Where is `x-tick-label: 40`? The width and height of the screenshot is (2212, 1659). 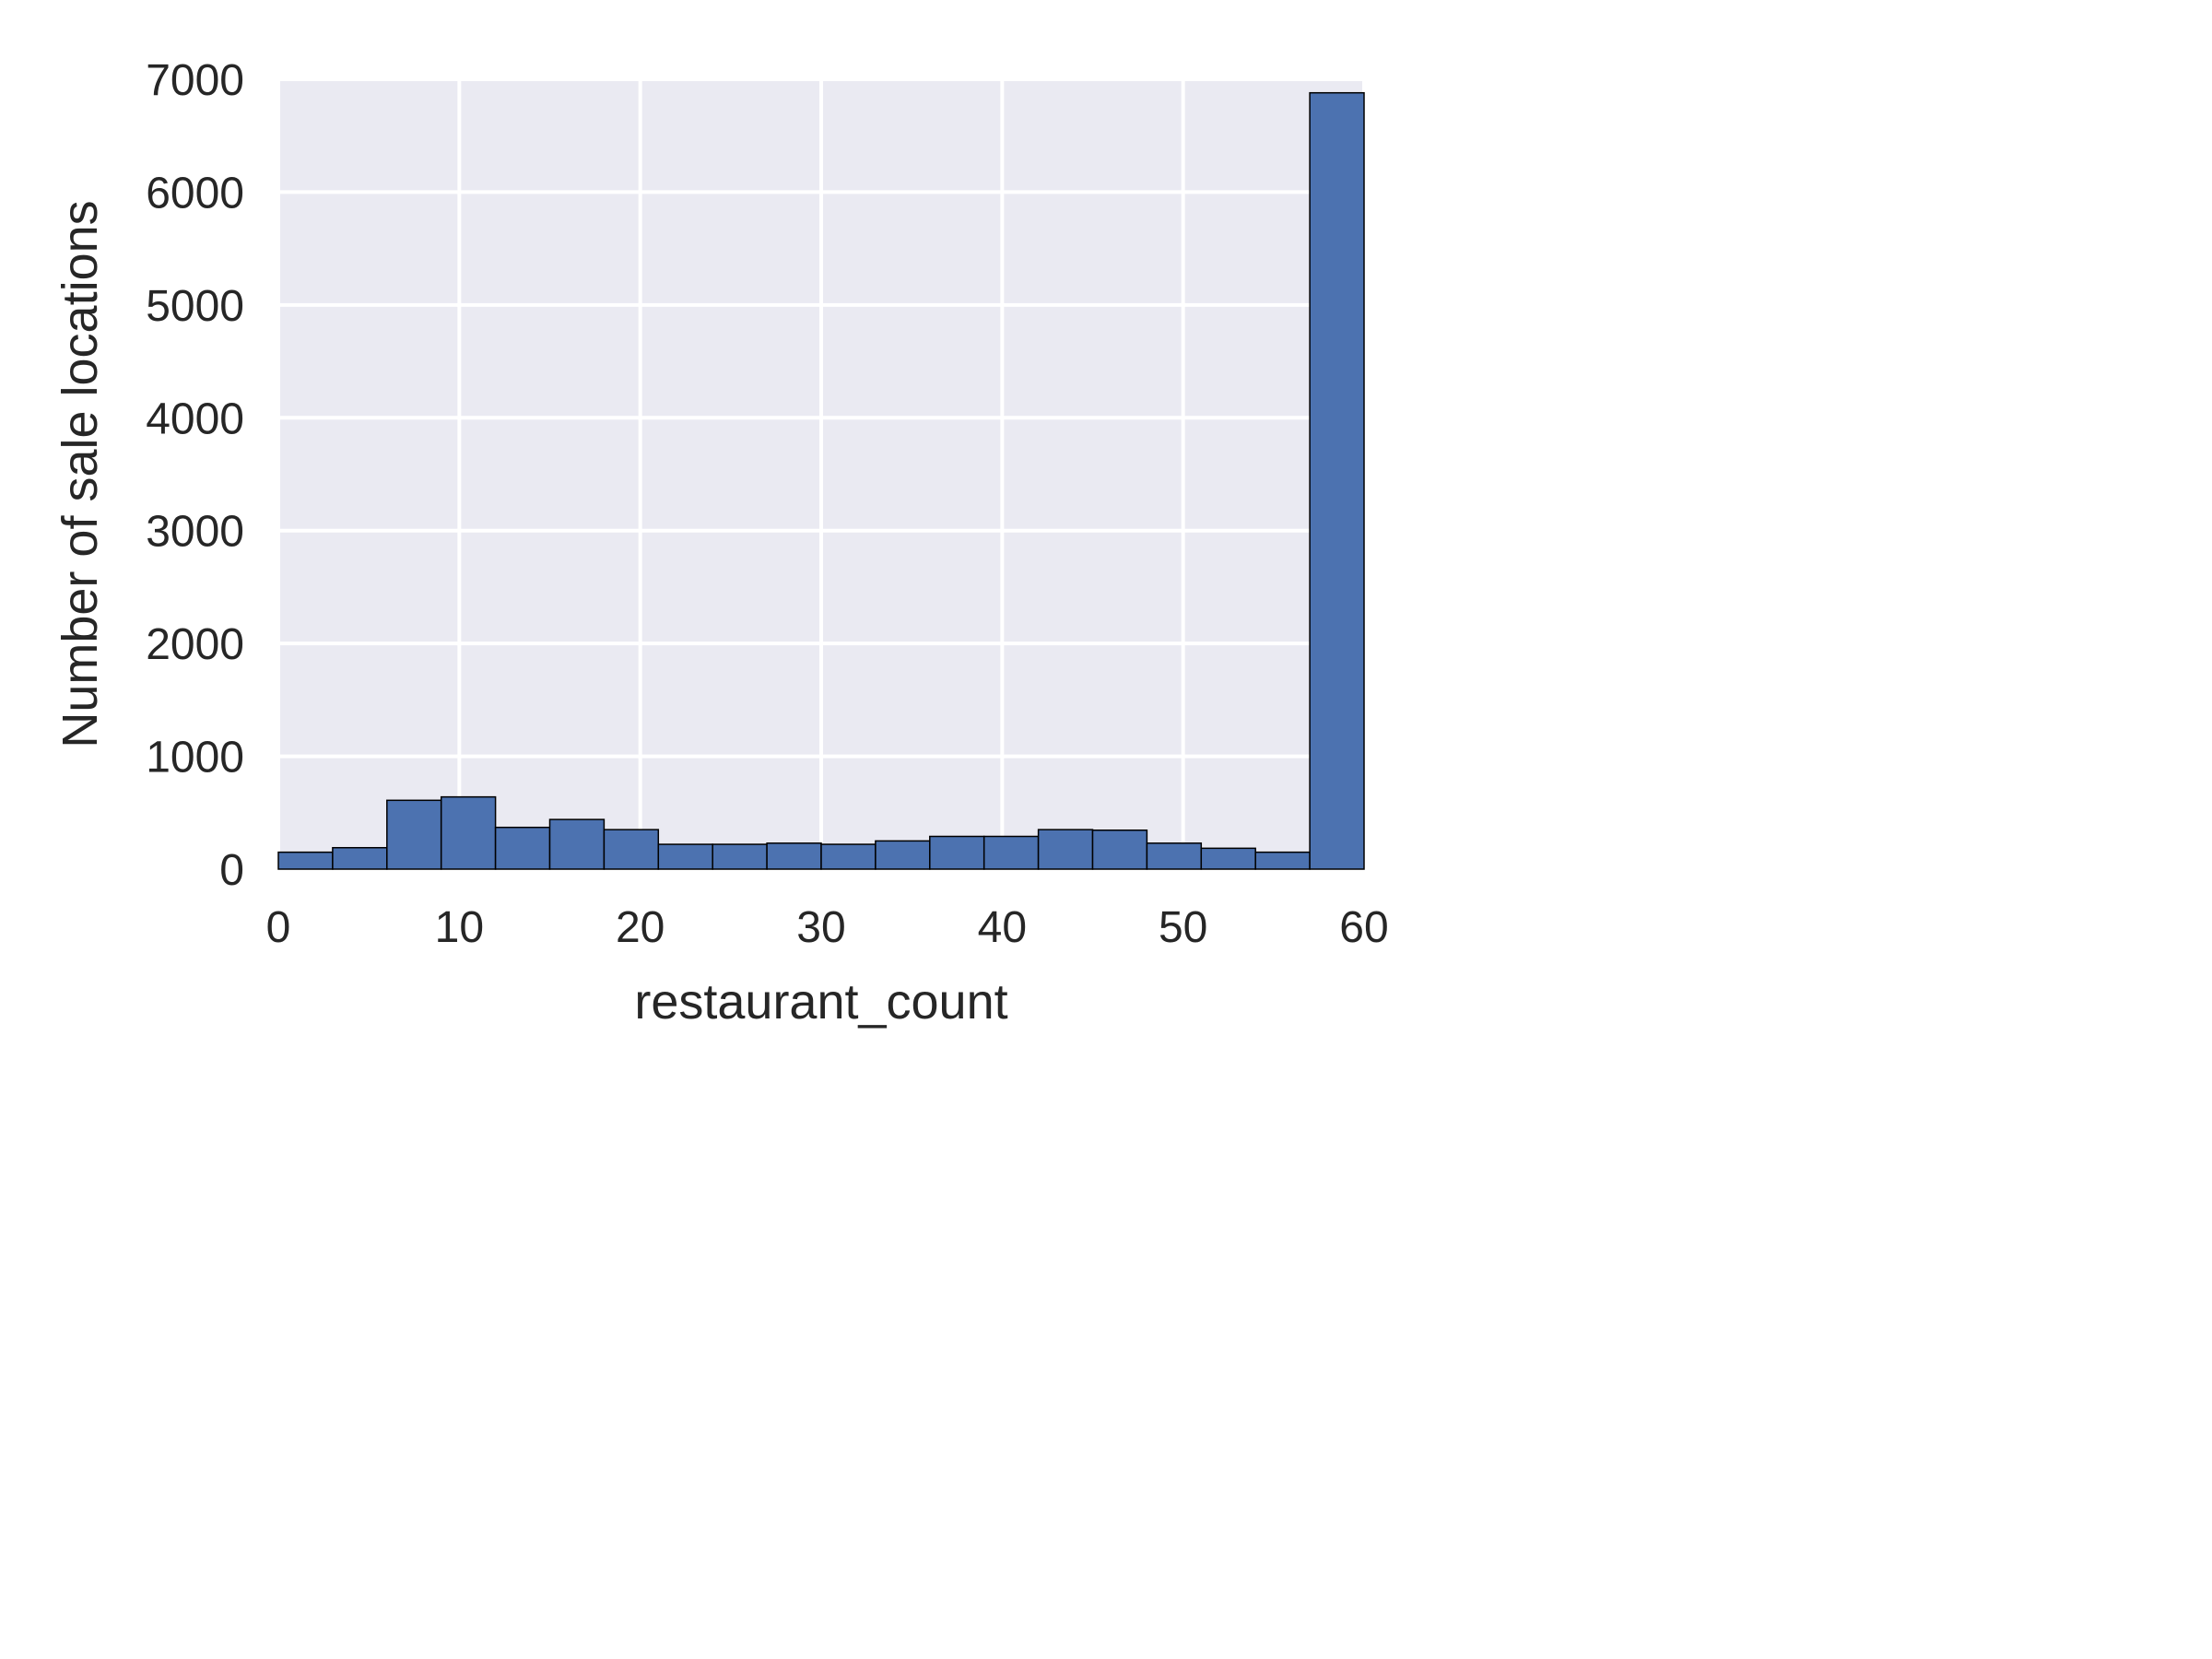 x-tick-label: 40 is located at coordinates (1002, 927).